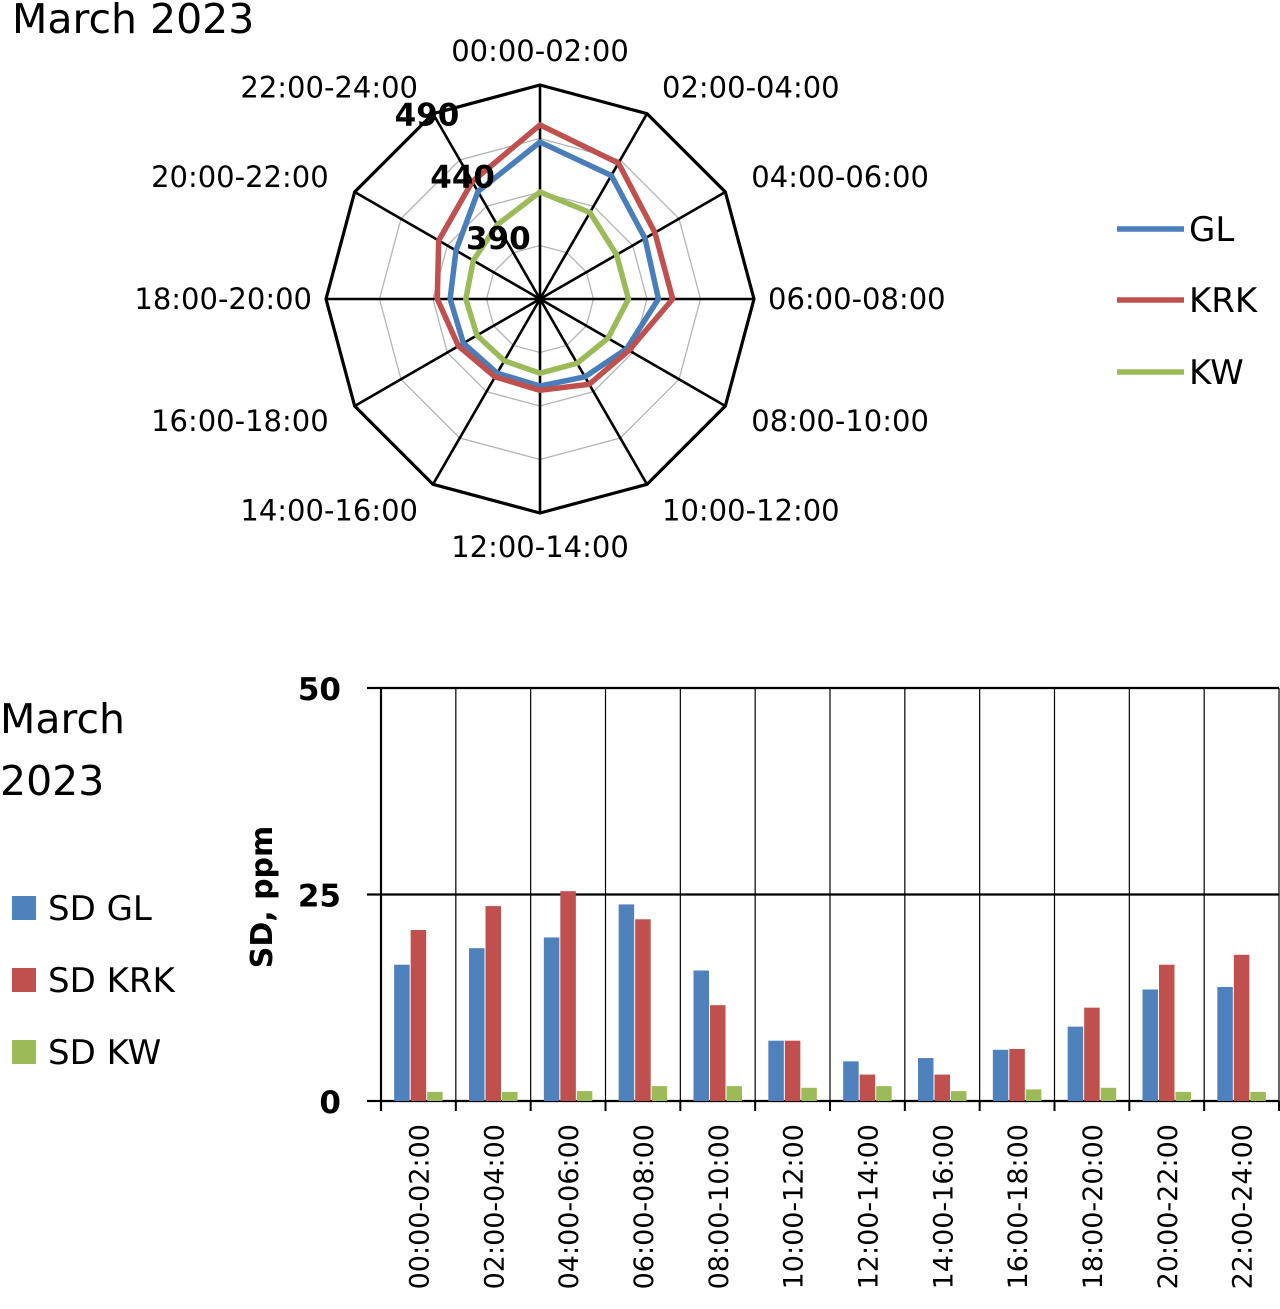 The height and width of the screenshot is (1309, 1280). What do you see at coordinates (62, 719) in the screenshot?
I see `bar-title-line-1: March` at bounding box center [62, 719].